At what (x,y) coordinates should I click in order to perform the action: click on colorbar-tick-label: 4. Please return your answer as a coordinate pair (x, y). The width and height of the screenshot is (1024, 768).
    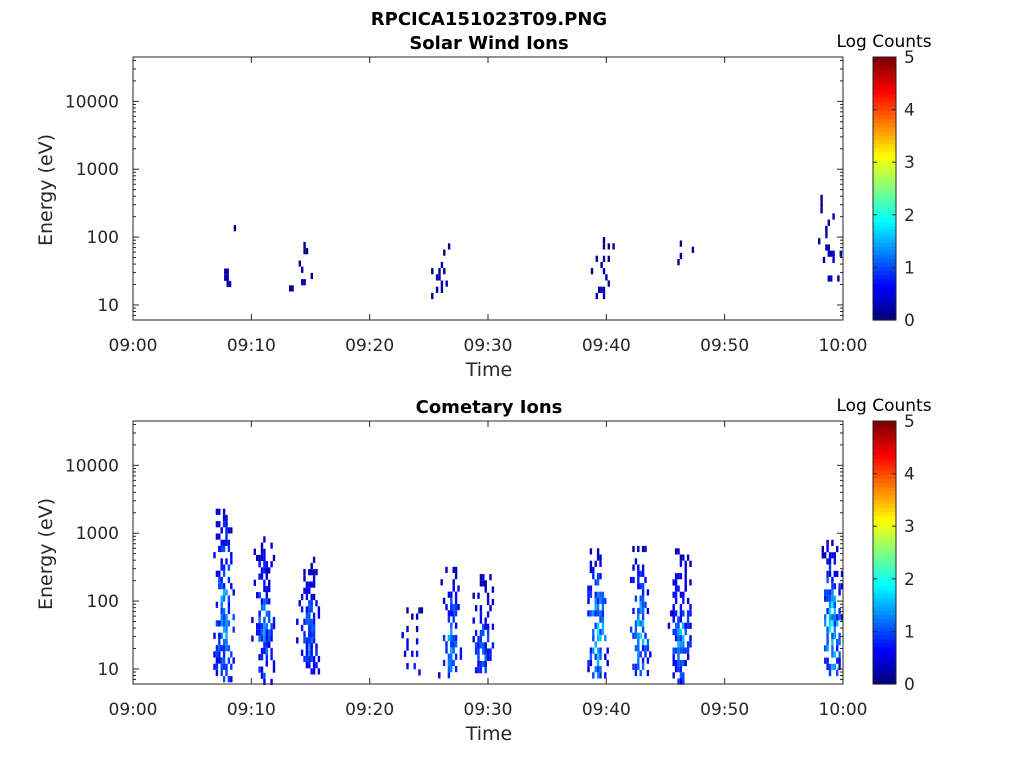
    Looking at the image, I should click on (909, 475).